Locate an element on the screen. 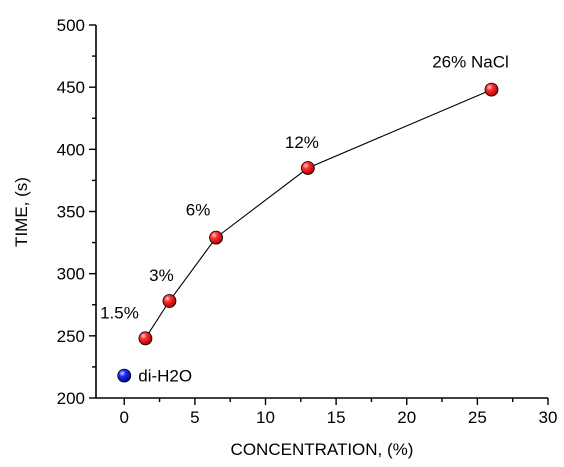  y-axis-title: TIME, (s) is located at coordinates (21, 212).